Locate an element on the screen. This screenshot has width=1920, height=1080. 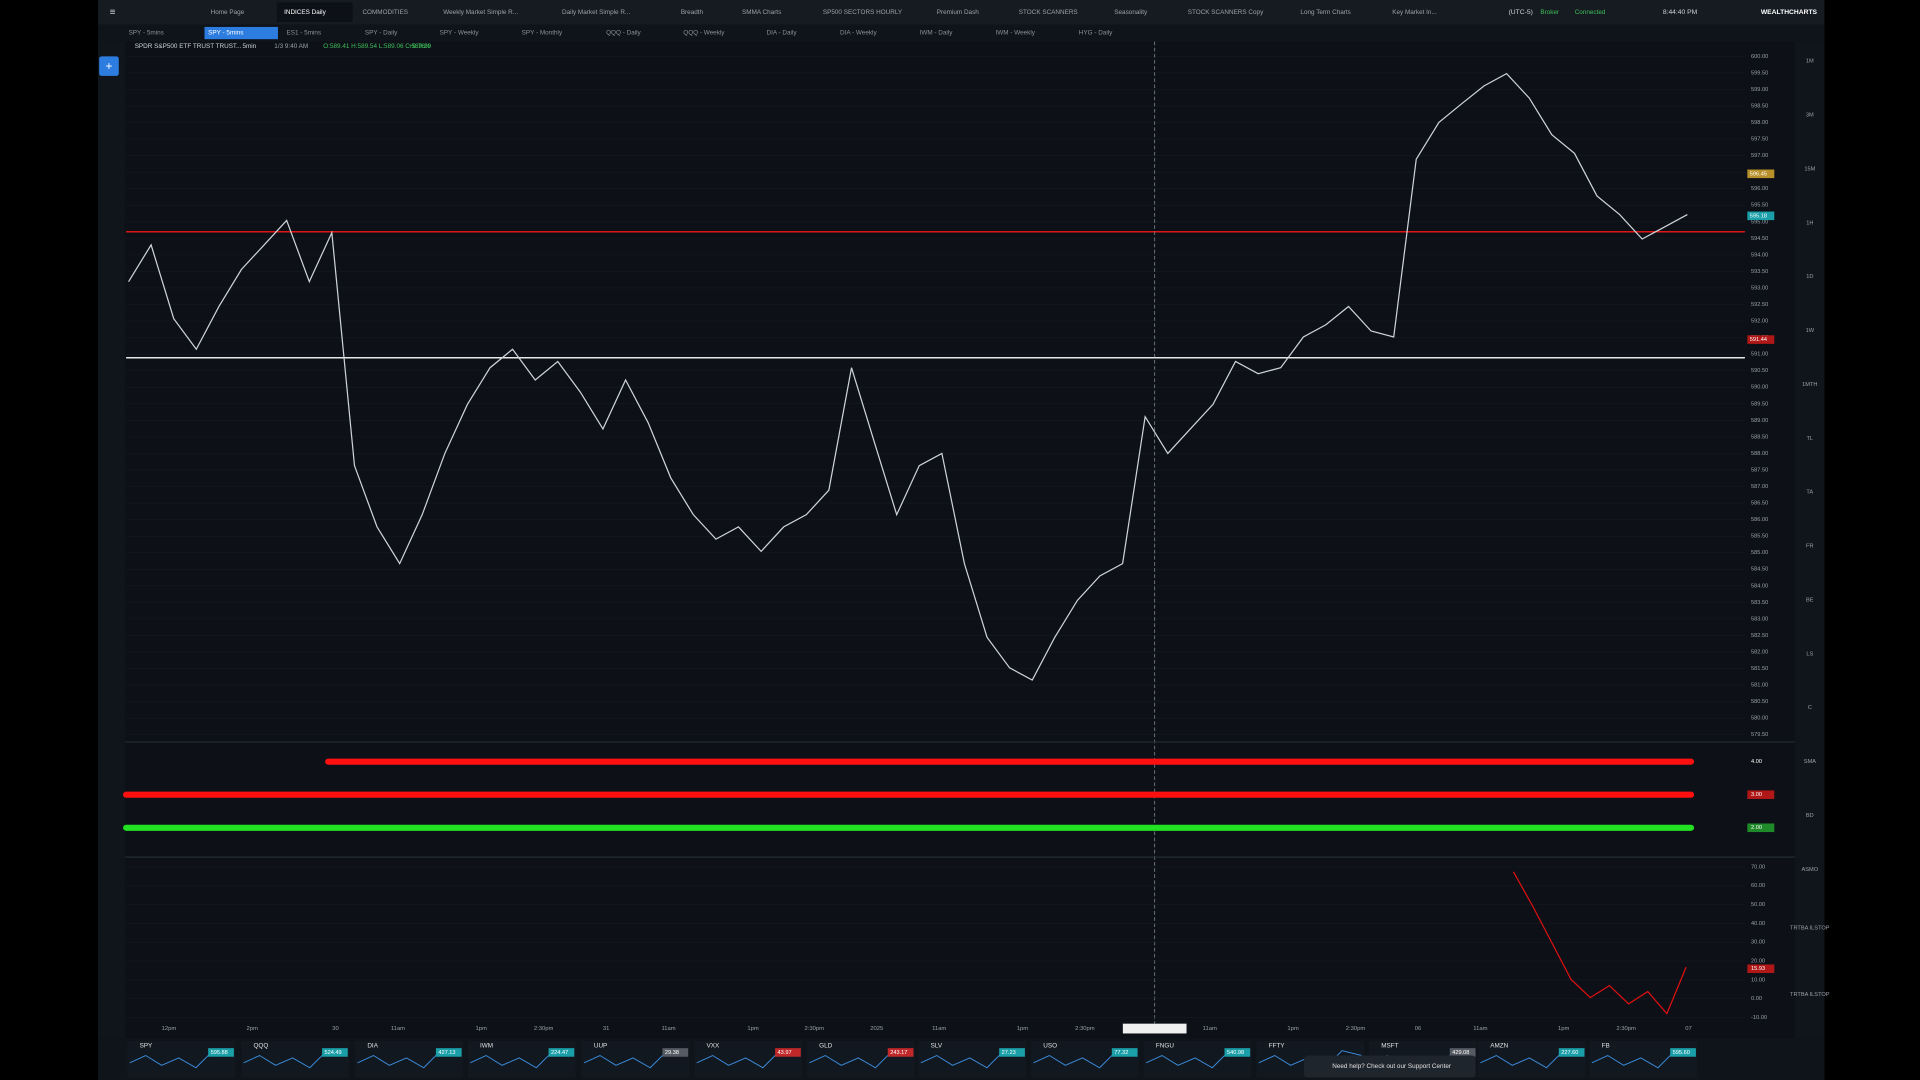
add-button is located at coordinates (109, 66).